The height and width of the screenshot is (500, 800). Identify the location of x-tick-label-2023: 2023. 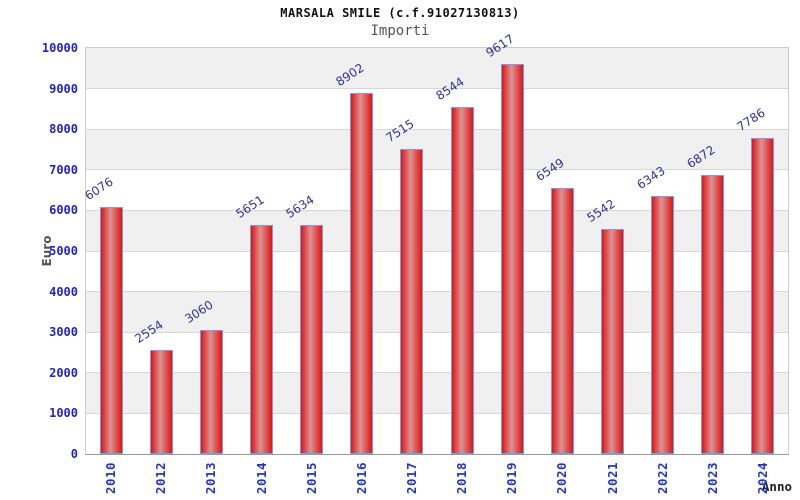
(712, 478).